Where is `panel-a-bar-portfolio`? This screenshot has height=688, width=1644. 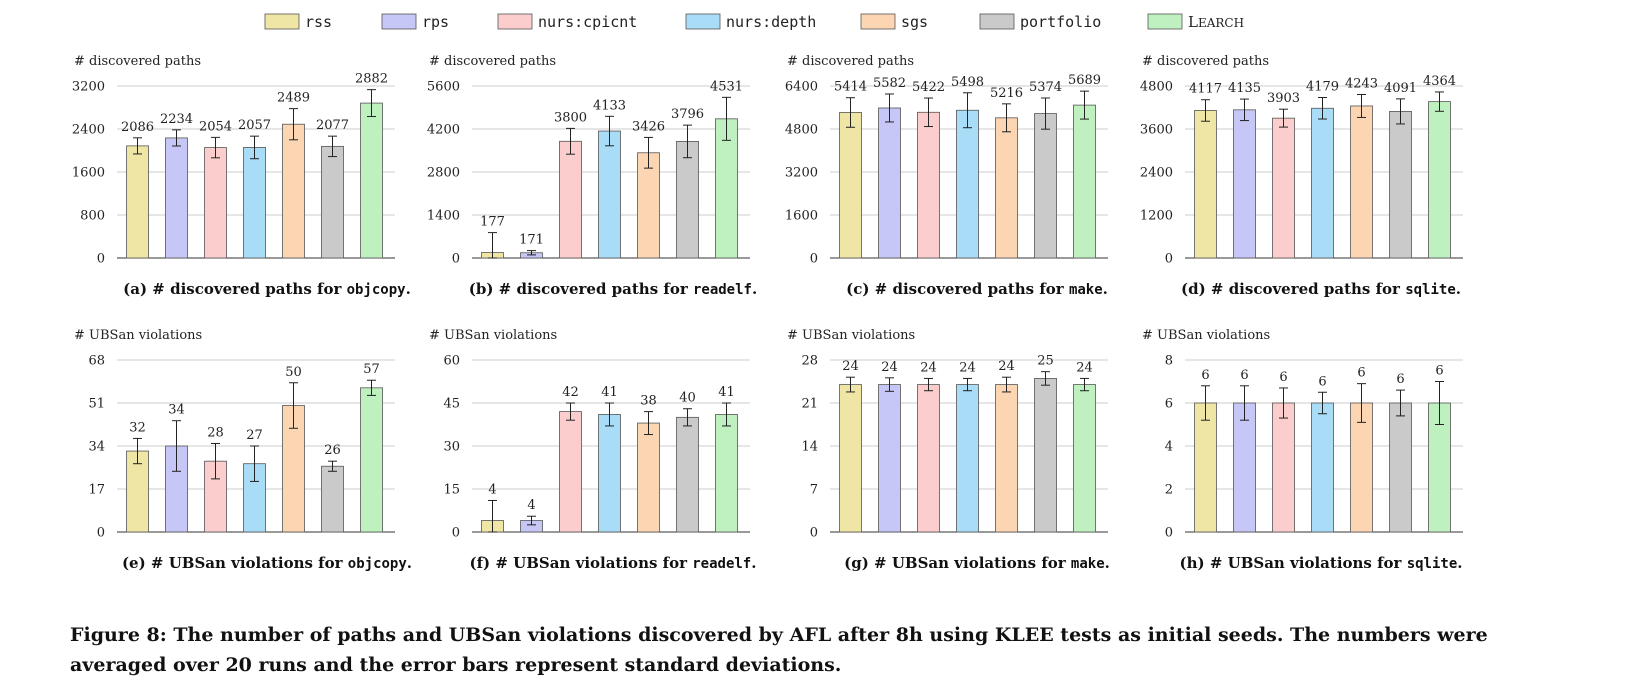 panel-a-bar-portfolio is located at coordinates (332, 202).